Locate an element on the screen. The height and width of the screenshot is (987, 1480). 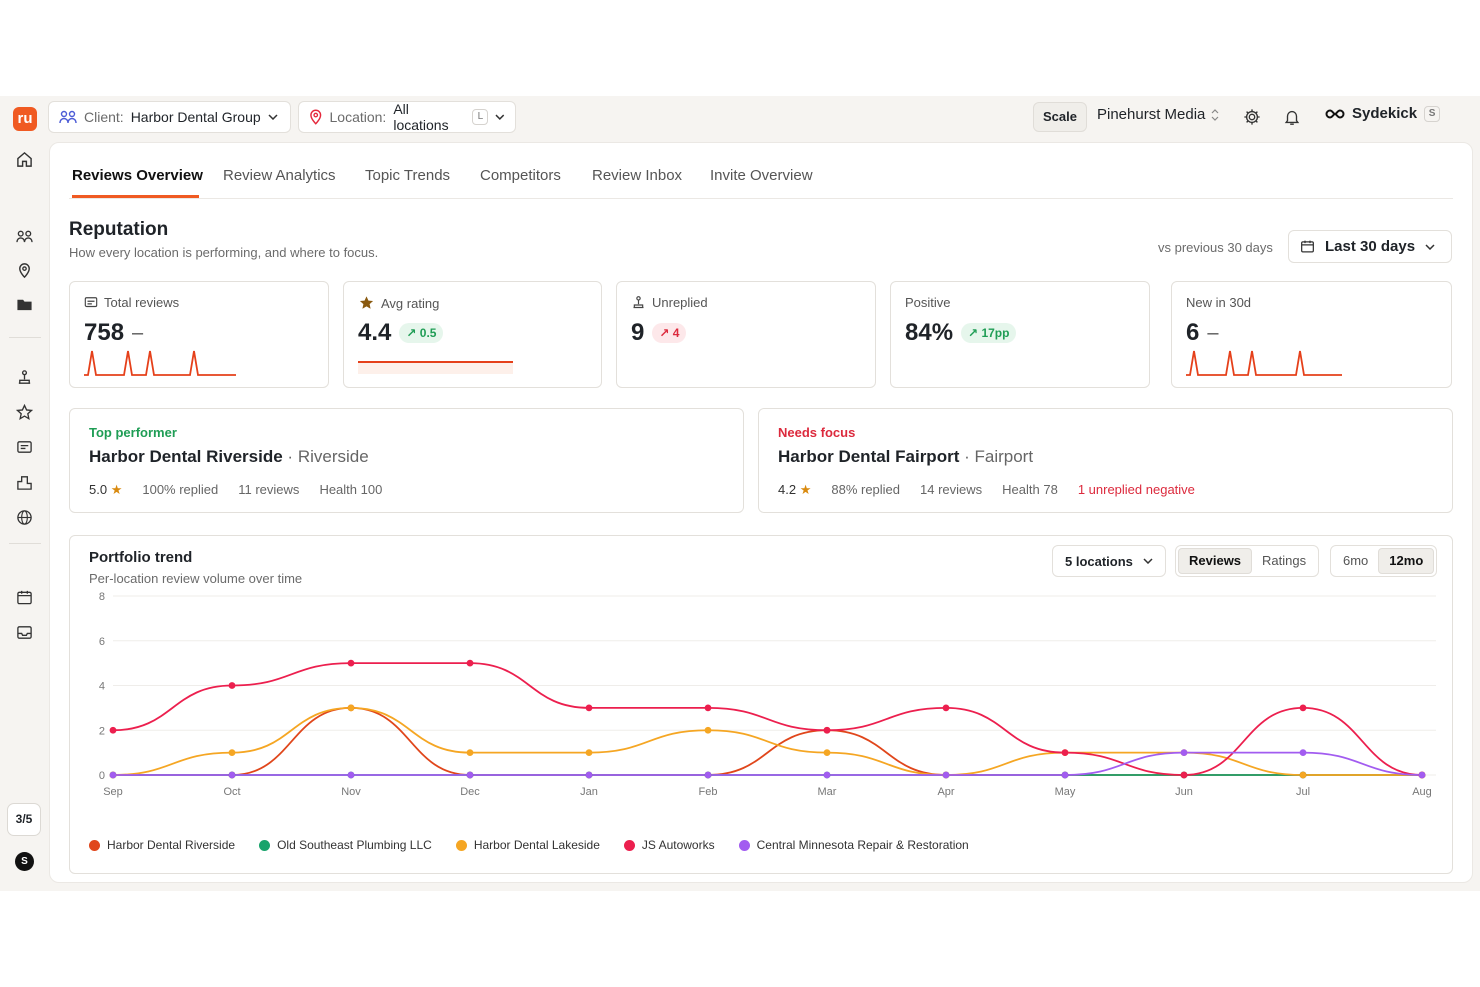
range-toggle: 6mo 12mo is located at coordinates (1384, 561).